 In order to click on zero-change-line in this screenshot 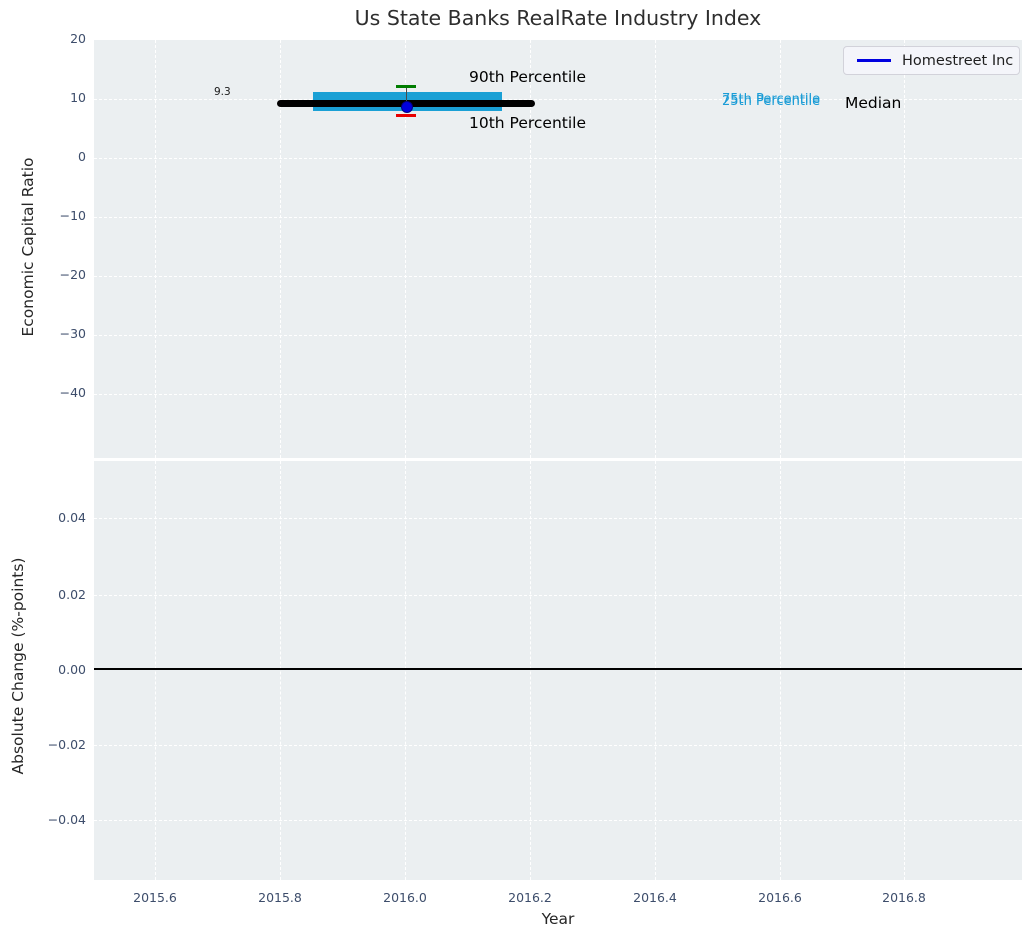, I will do `click(558, 669)`.